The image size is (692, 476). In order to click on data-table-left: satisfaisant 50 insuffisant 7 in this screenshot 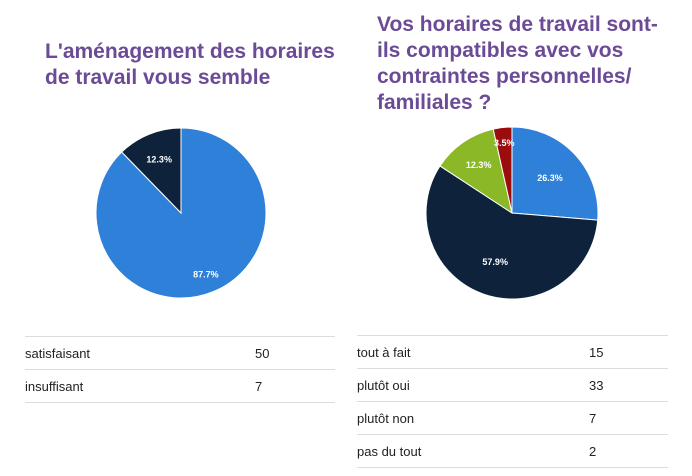, I will do `click(180, 369)`.